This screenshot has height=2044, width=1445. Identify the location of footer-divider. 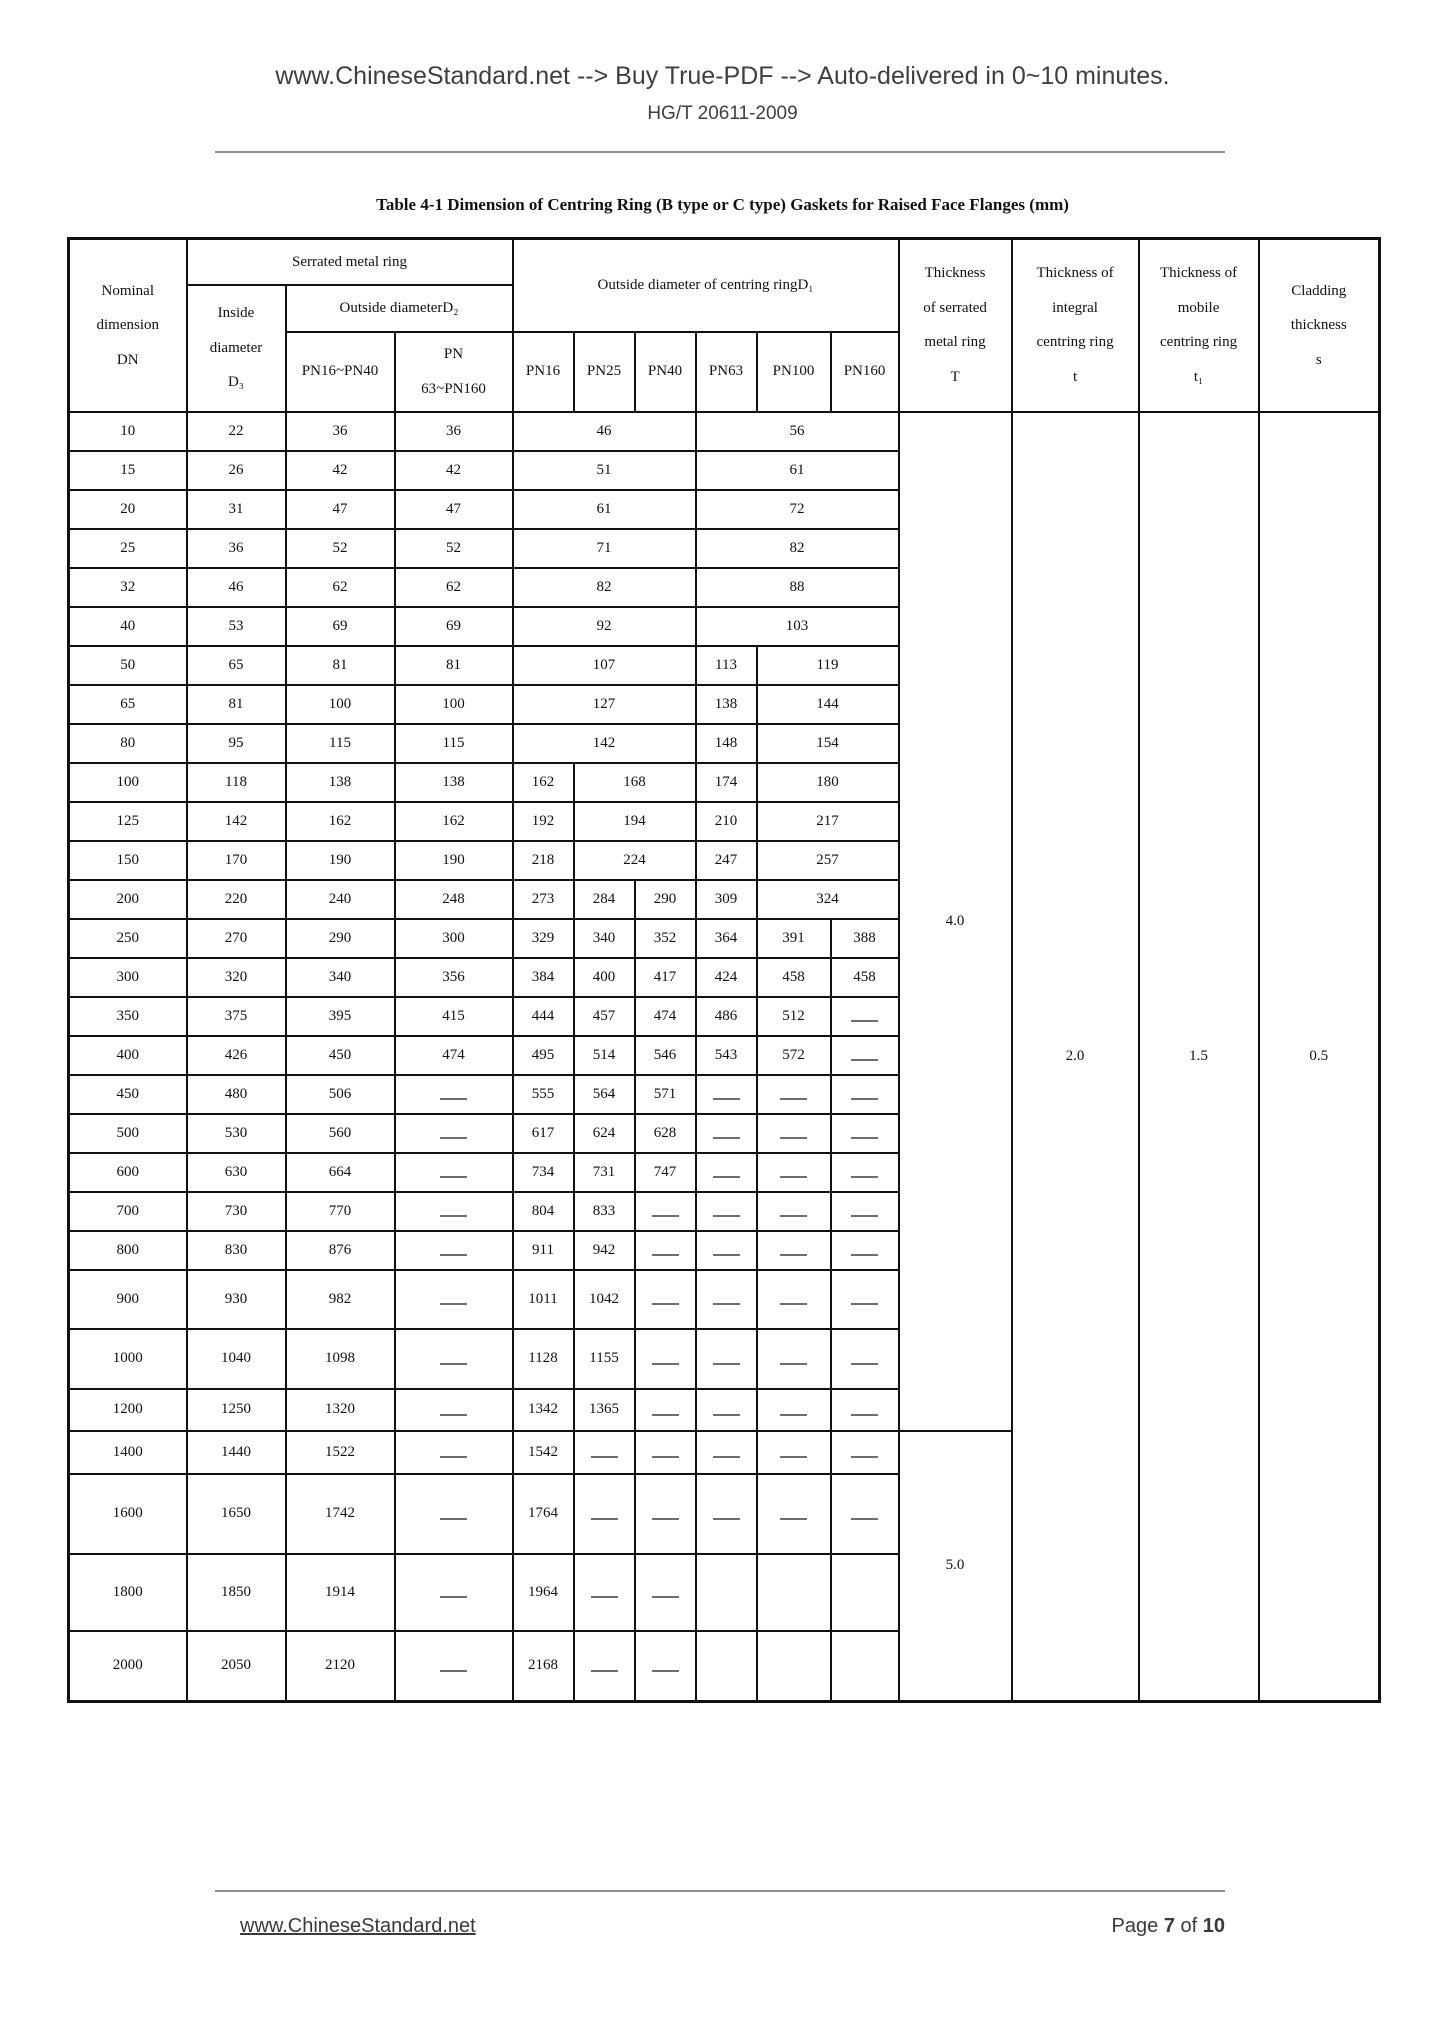
(720, 1891).